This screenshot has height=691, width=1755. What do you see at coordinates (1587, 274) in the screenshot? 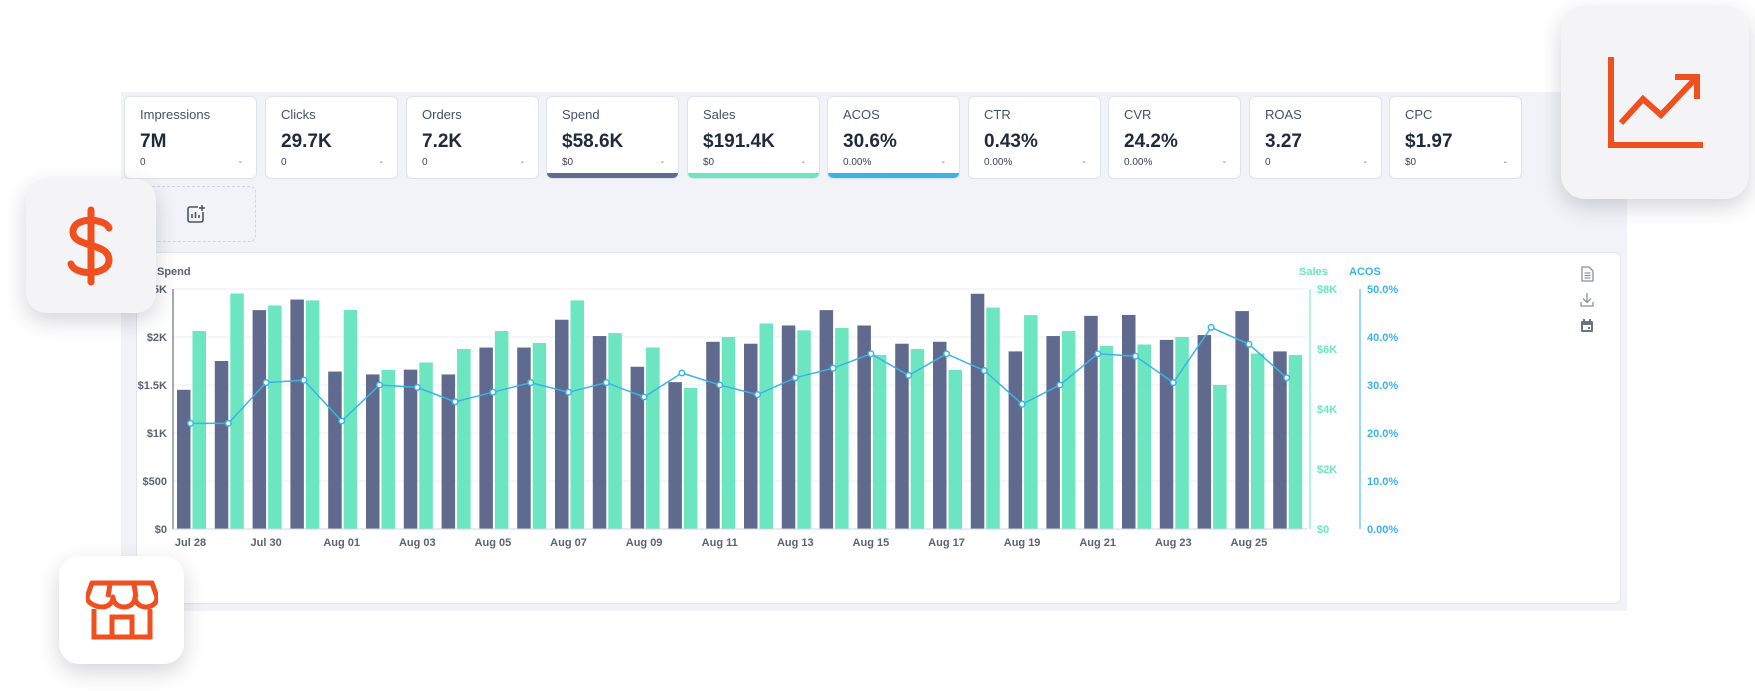
I see `document-icon` at bounding box center [1587, 274].